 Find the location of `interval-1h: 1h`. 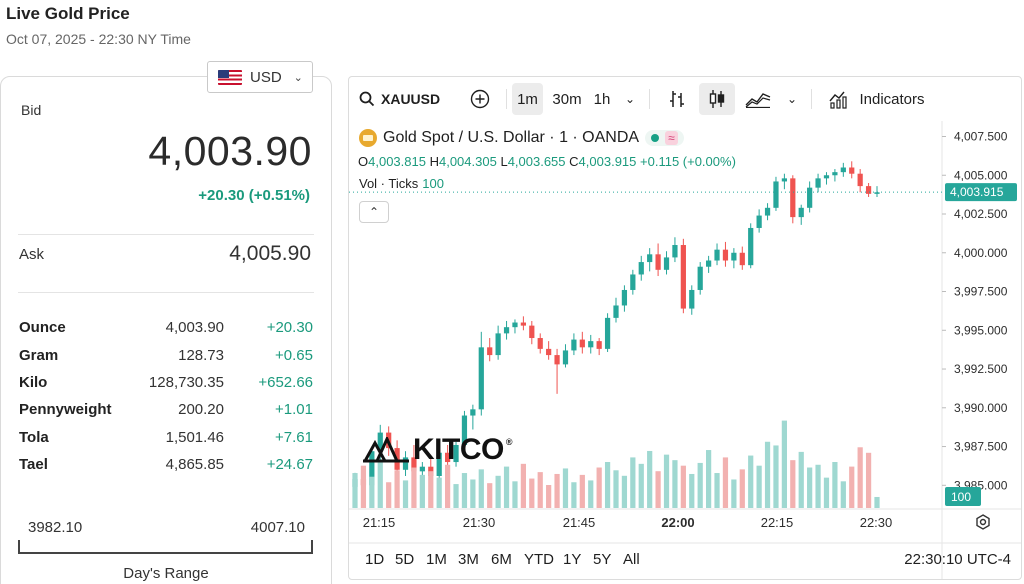

interval-1h: 1h is located at coordinates (602, 99).